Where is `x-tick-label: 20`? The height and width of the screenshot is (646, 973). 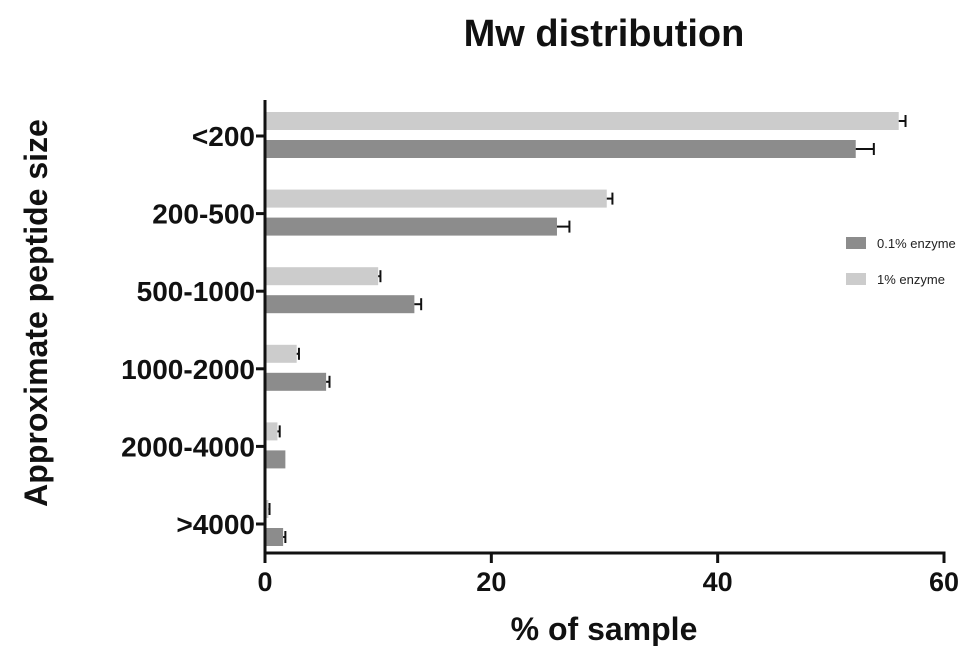 x-tick-label: 20 is located at coordinates (491, 582).